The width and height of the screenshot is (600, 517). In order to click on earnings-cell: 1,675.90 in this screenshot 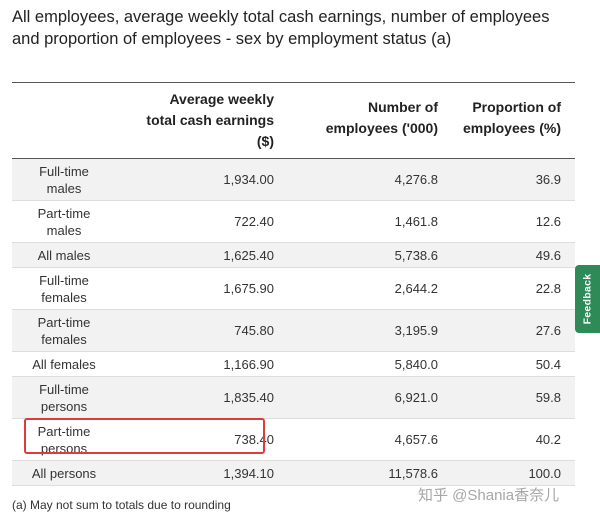, I will do `click(248, 288)`.